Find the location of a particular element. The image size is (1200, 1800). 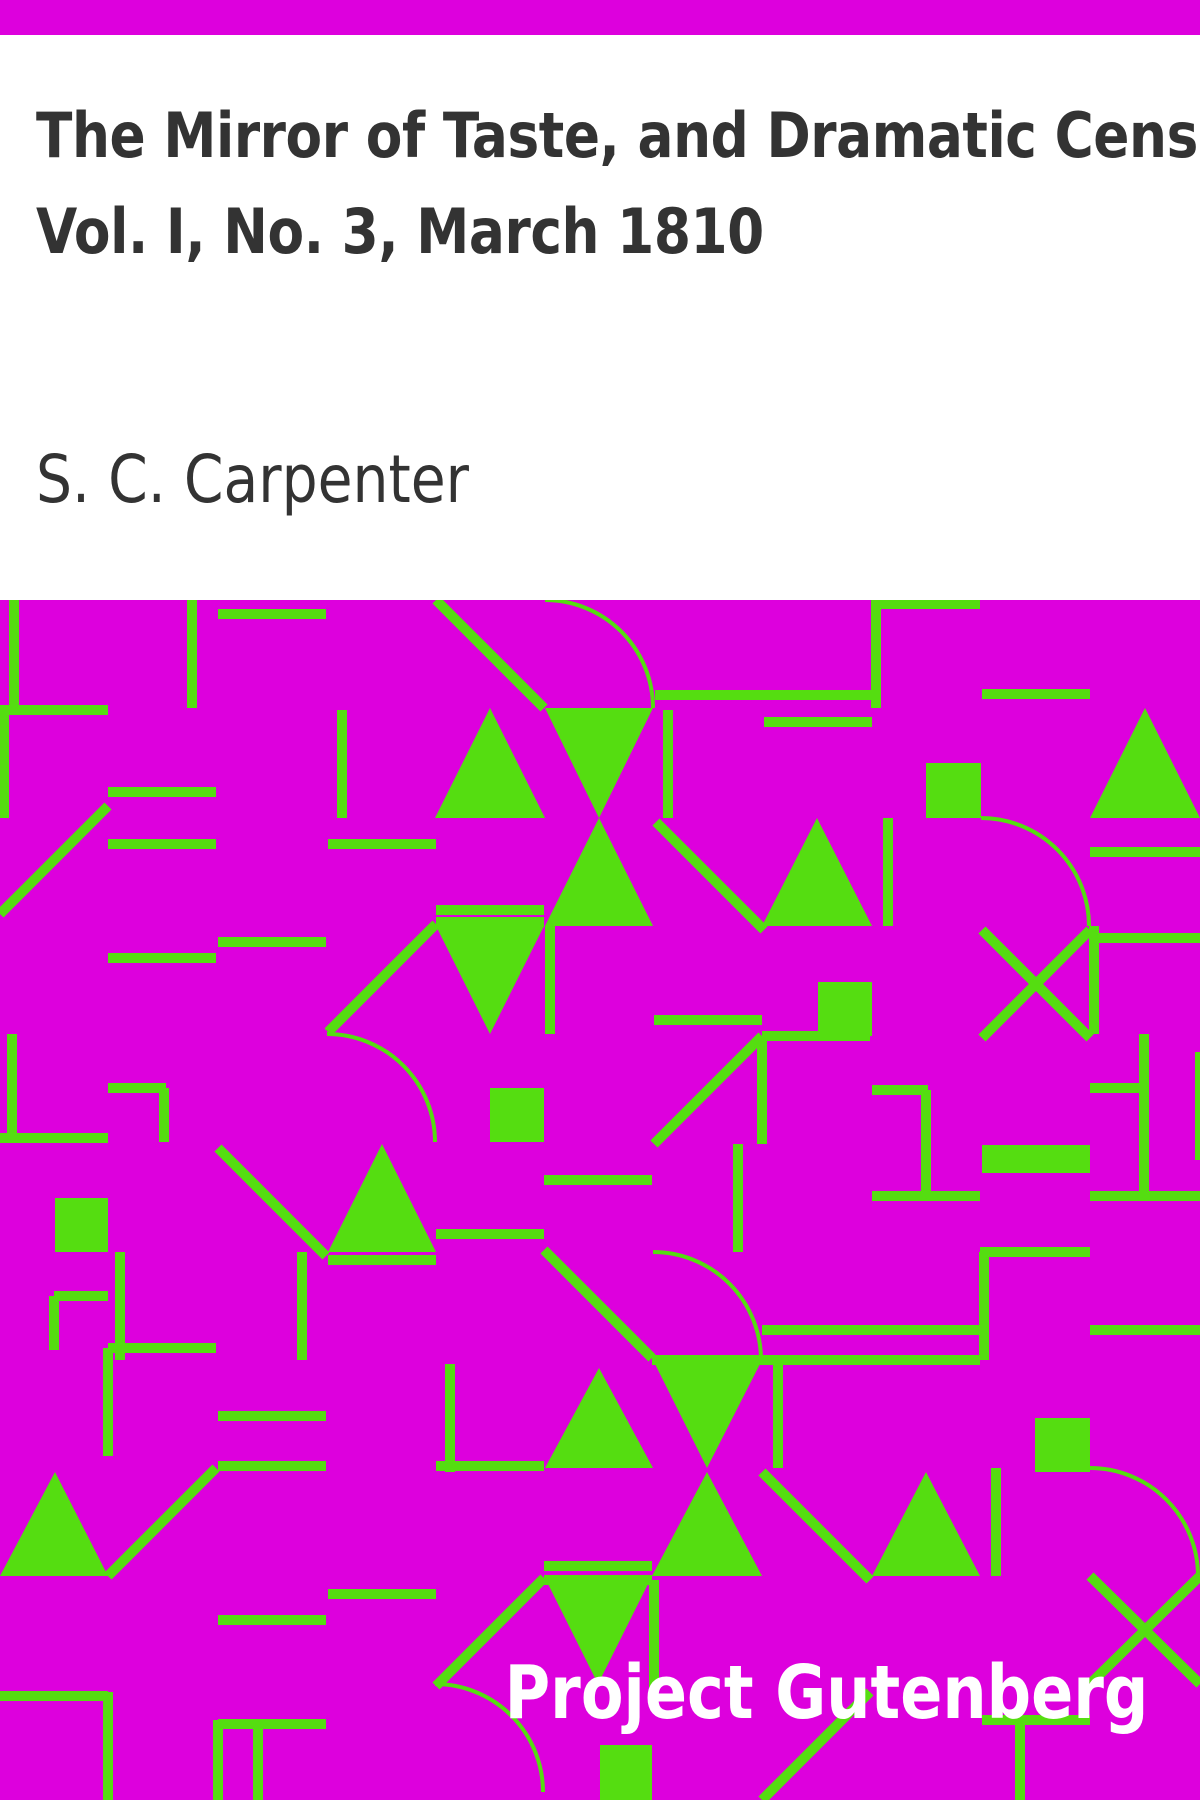

publisher-label: Project Gutenberg is located at coordinates (826, 1693).